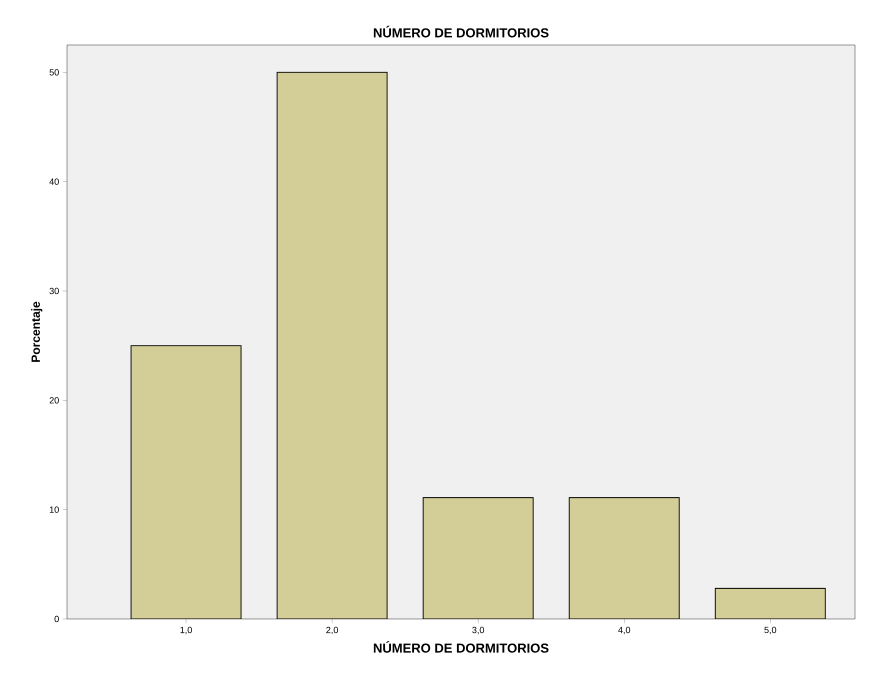 The height and width of the screenshot is (679, 872). I want to click on x-tick-label: 4,0, so click(624, 630).